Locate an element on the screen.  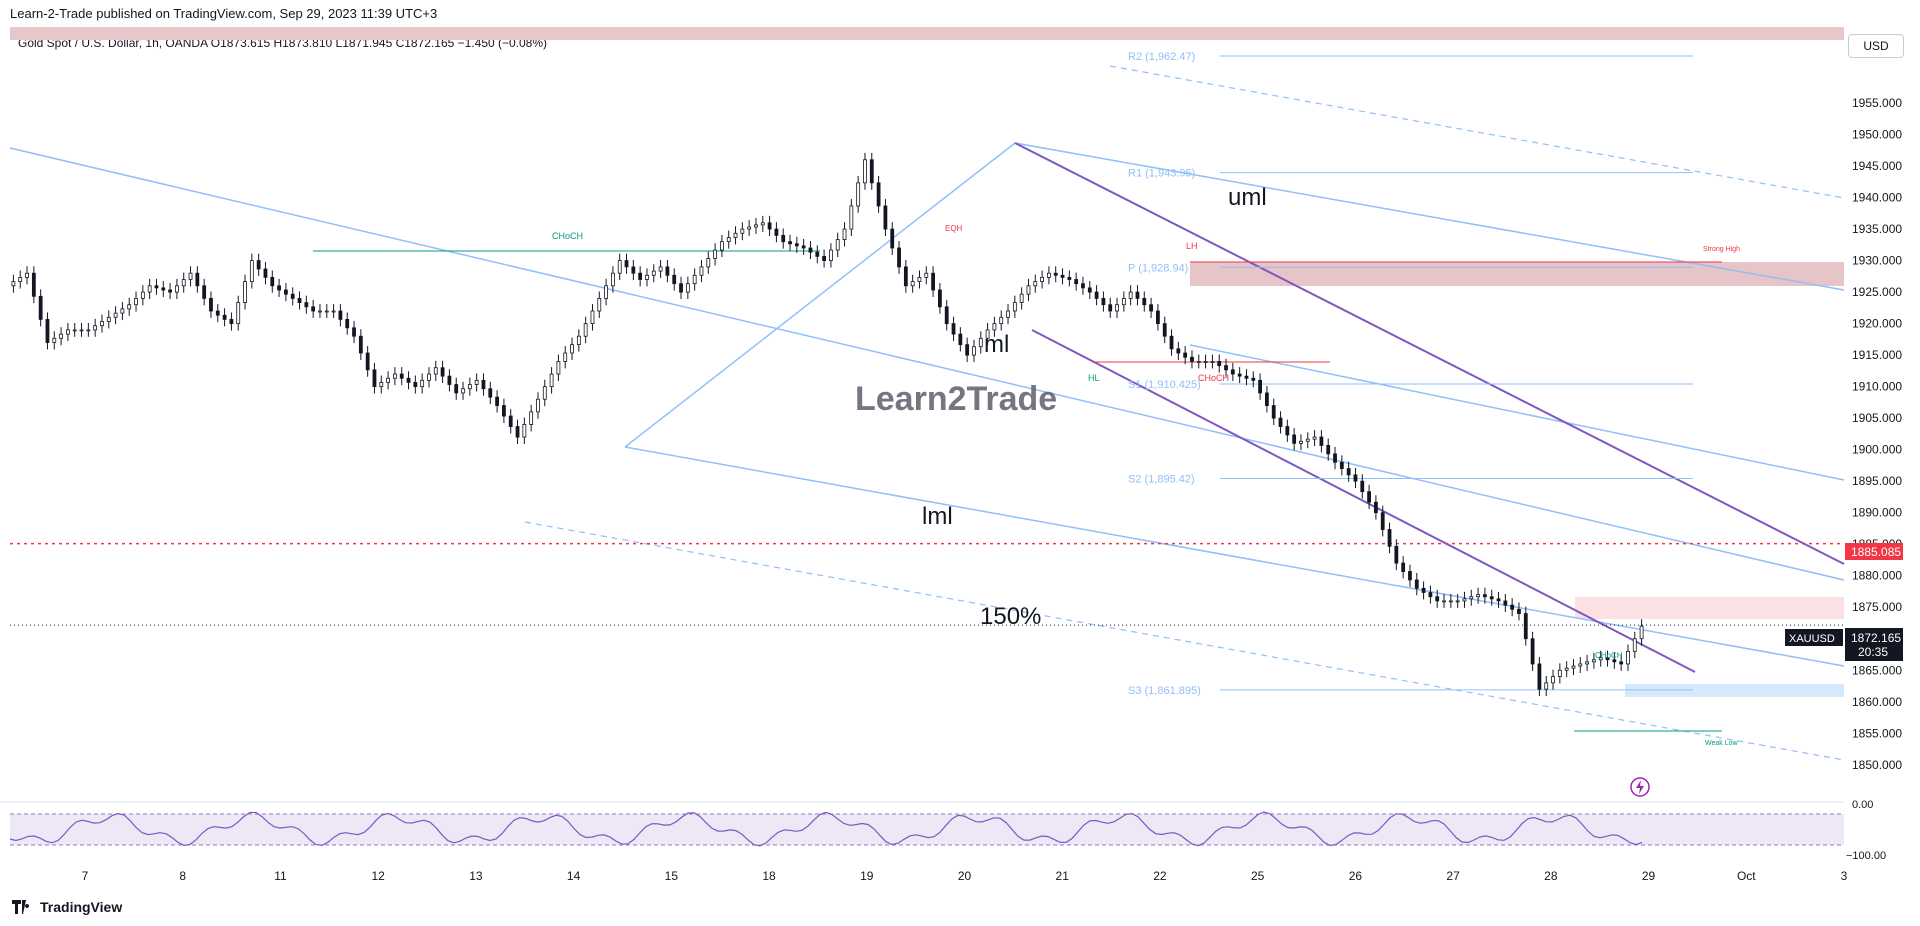
pivot-label: S2 (1,895.42) is located at coordinates (1161, 480).